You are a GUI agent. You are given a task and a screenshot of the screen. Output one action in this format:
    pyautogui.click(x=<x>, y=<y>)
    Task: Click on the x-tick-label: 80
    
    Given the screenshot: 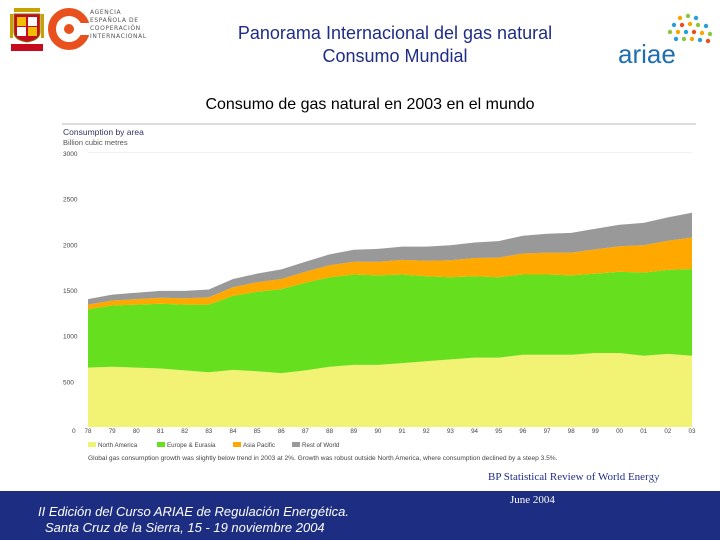 What is the action you would take?
    pyautogui.click(x=136, y=431)
    